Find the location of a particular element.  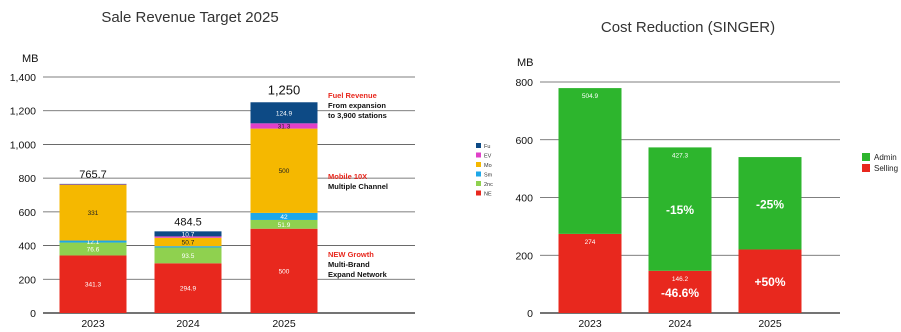

x-tick-labels: 2023 2024 2025 is located at coordinates (680, 324).